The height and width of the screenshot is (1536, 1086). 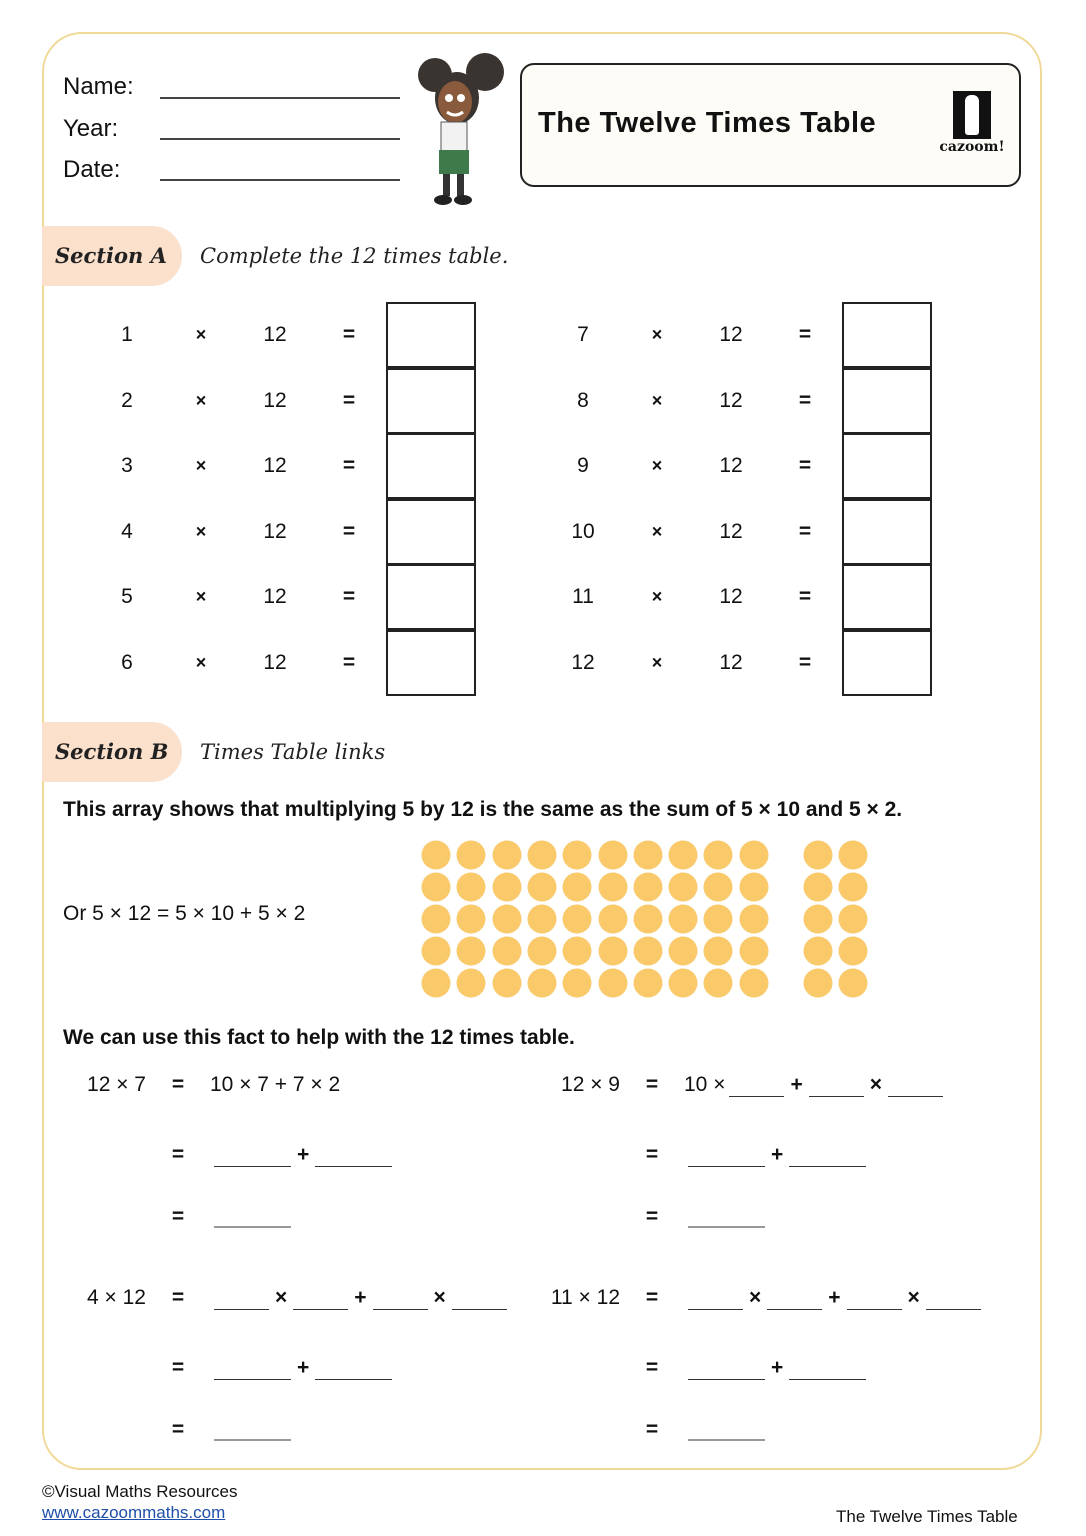 I want to click on logo-text: cazoom!, so click(x=972, y=147).